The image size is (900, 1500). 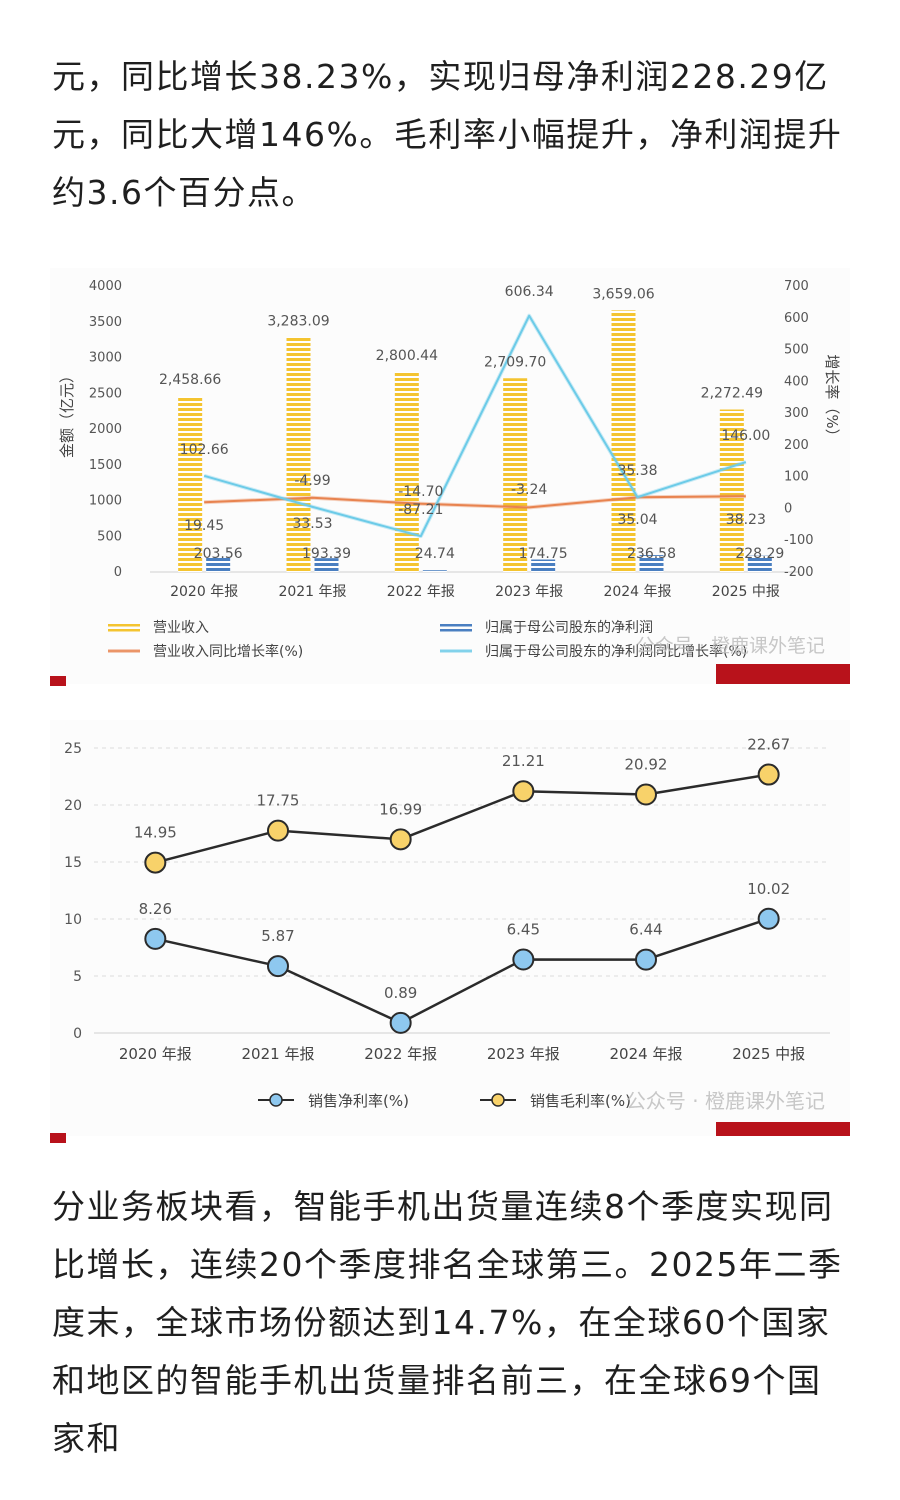 I want to click on gross-margin-data-label: 21.21, so click(x=523, y=761).